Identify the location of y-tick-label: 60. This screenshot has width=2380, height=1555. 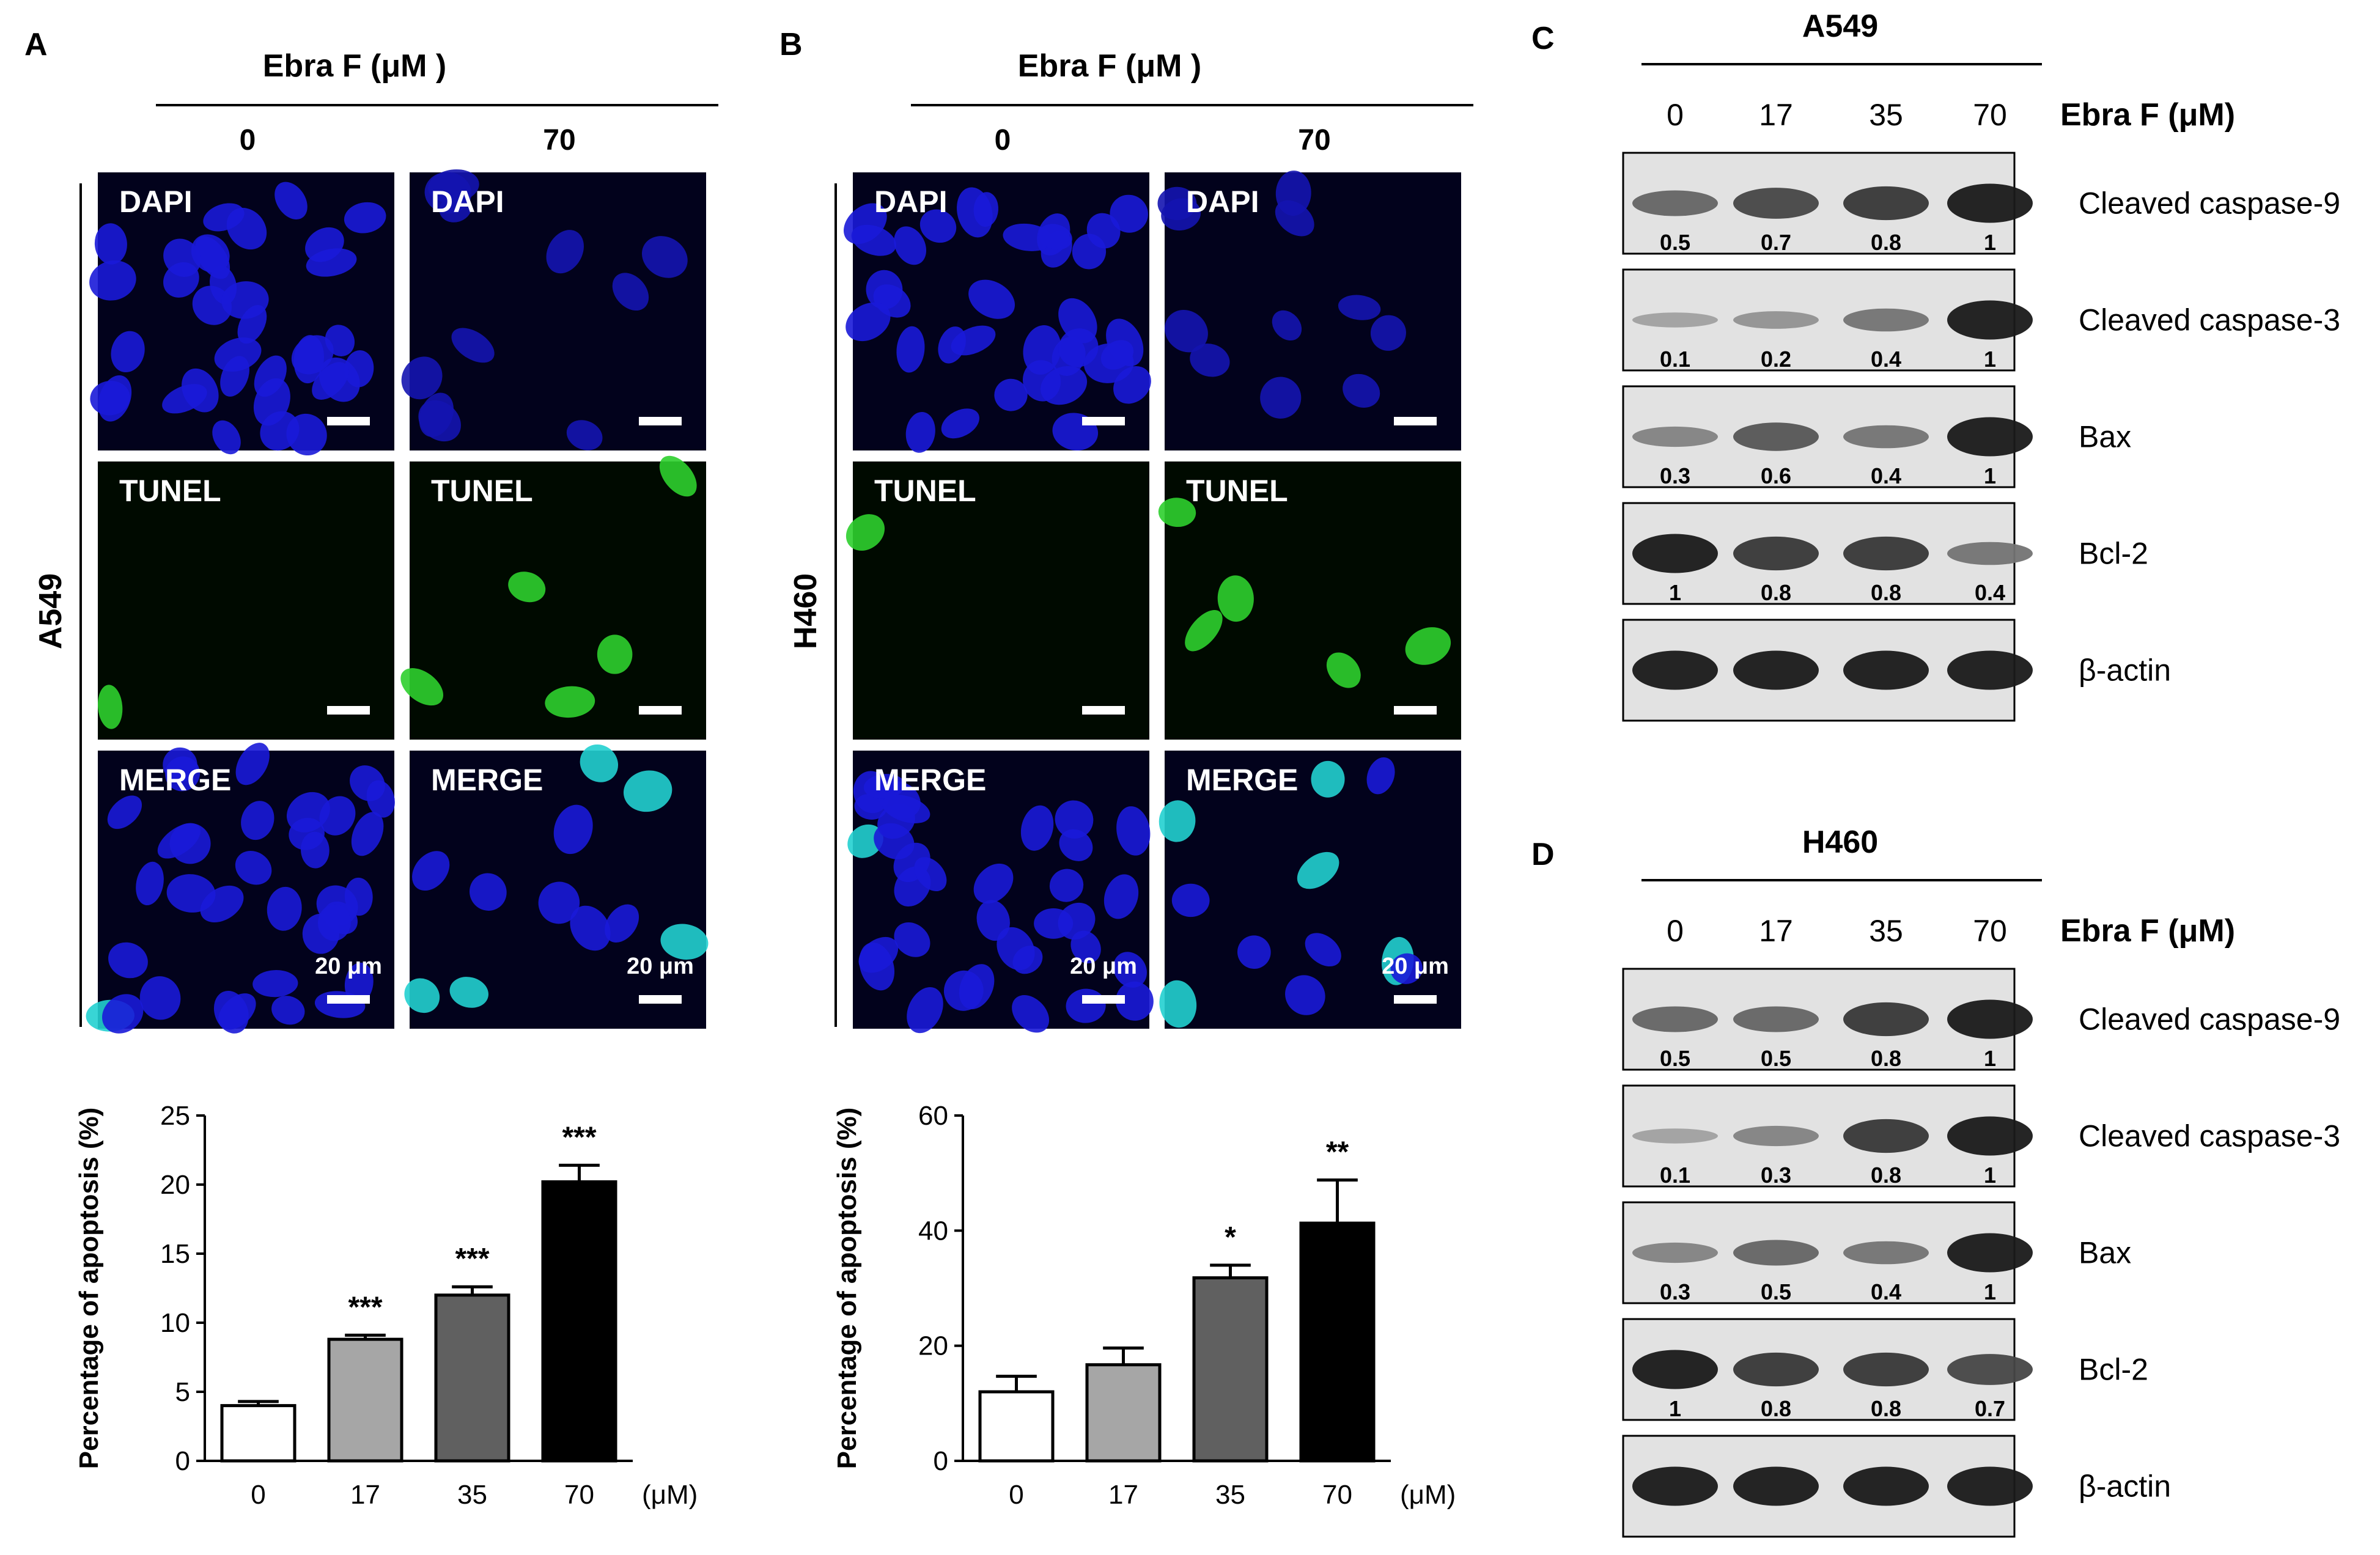
(933, 1116).